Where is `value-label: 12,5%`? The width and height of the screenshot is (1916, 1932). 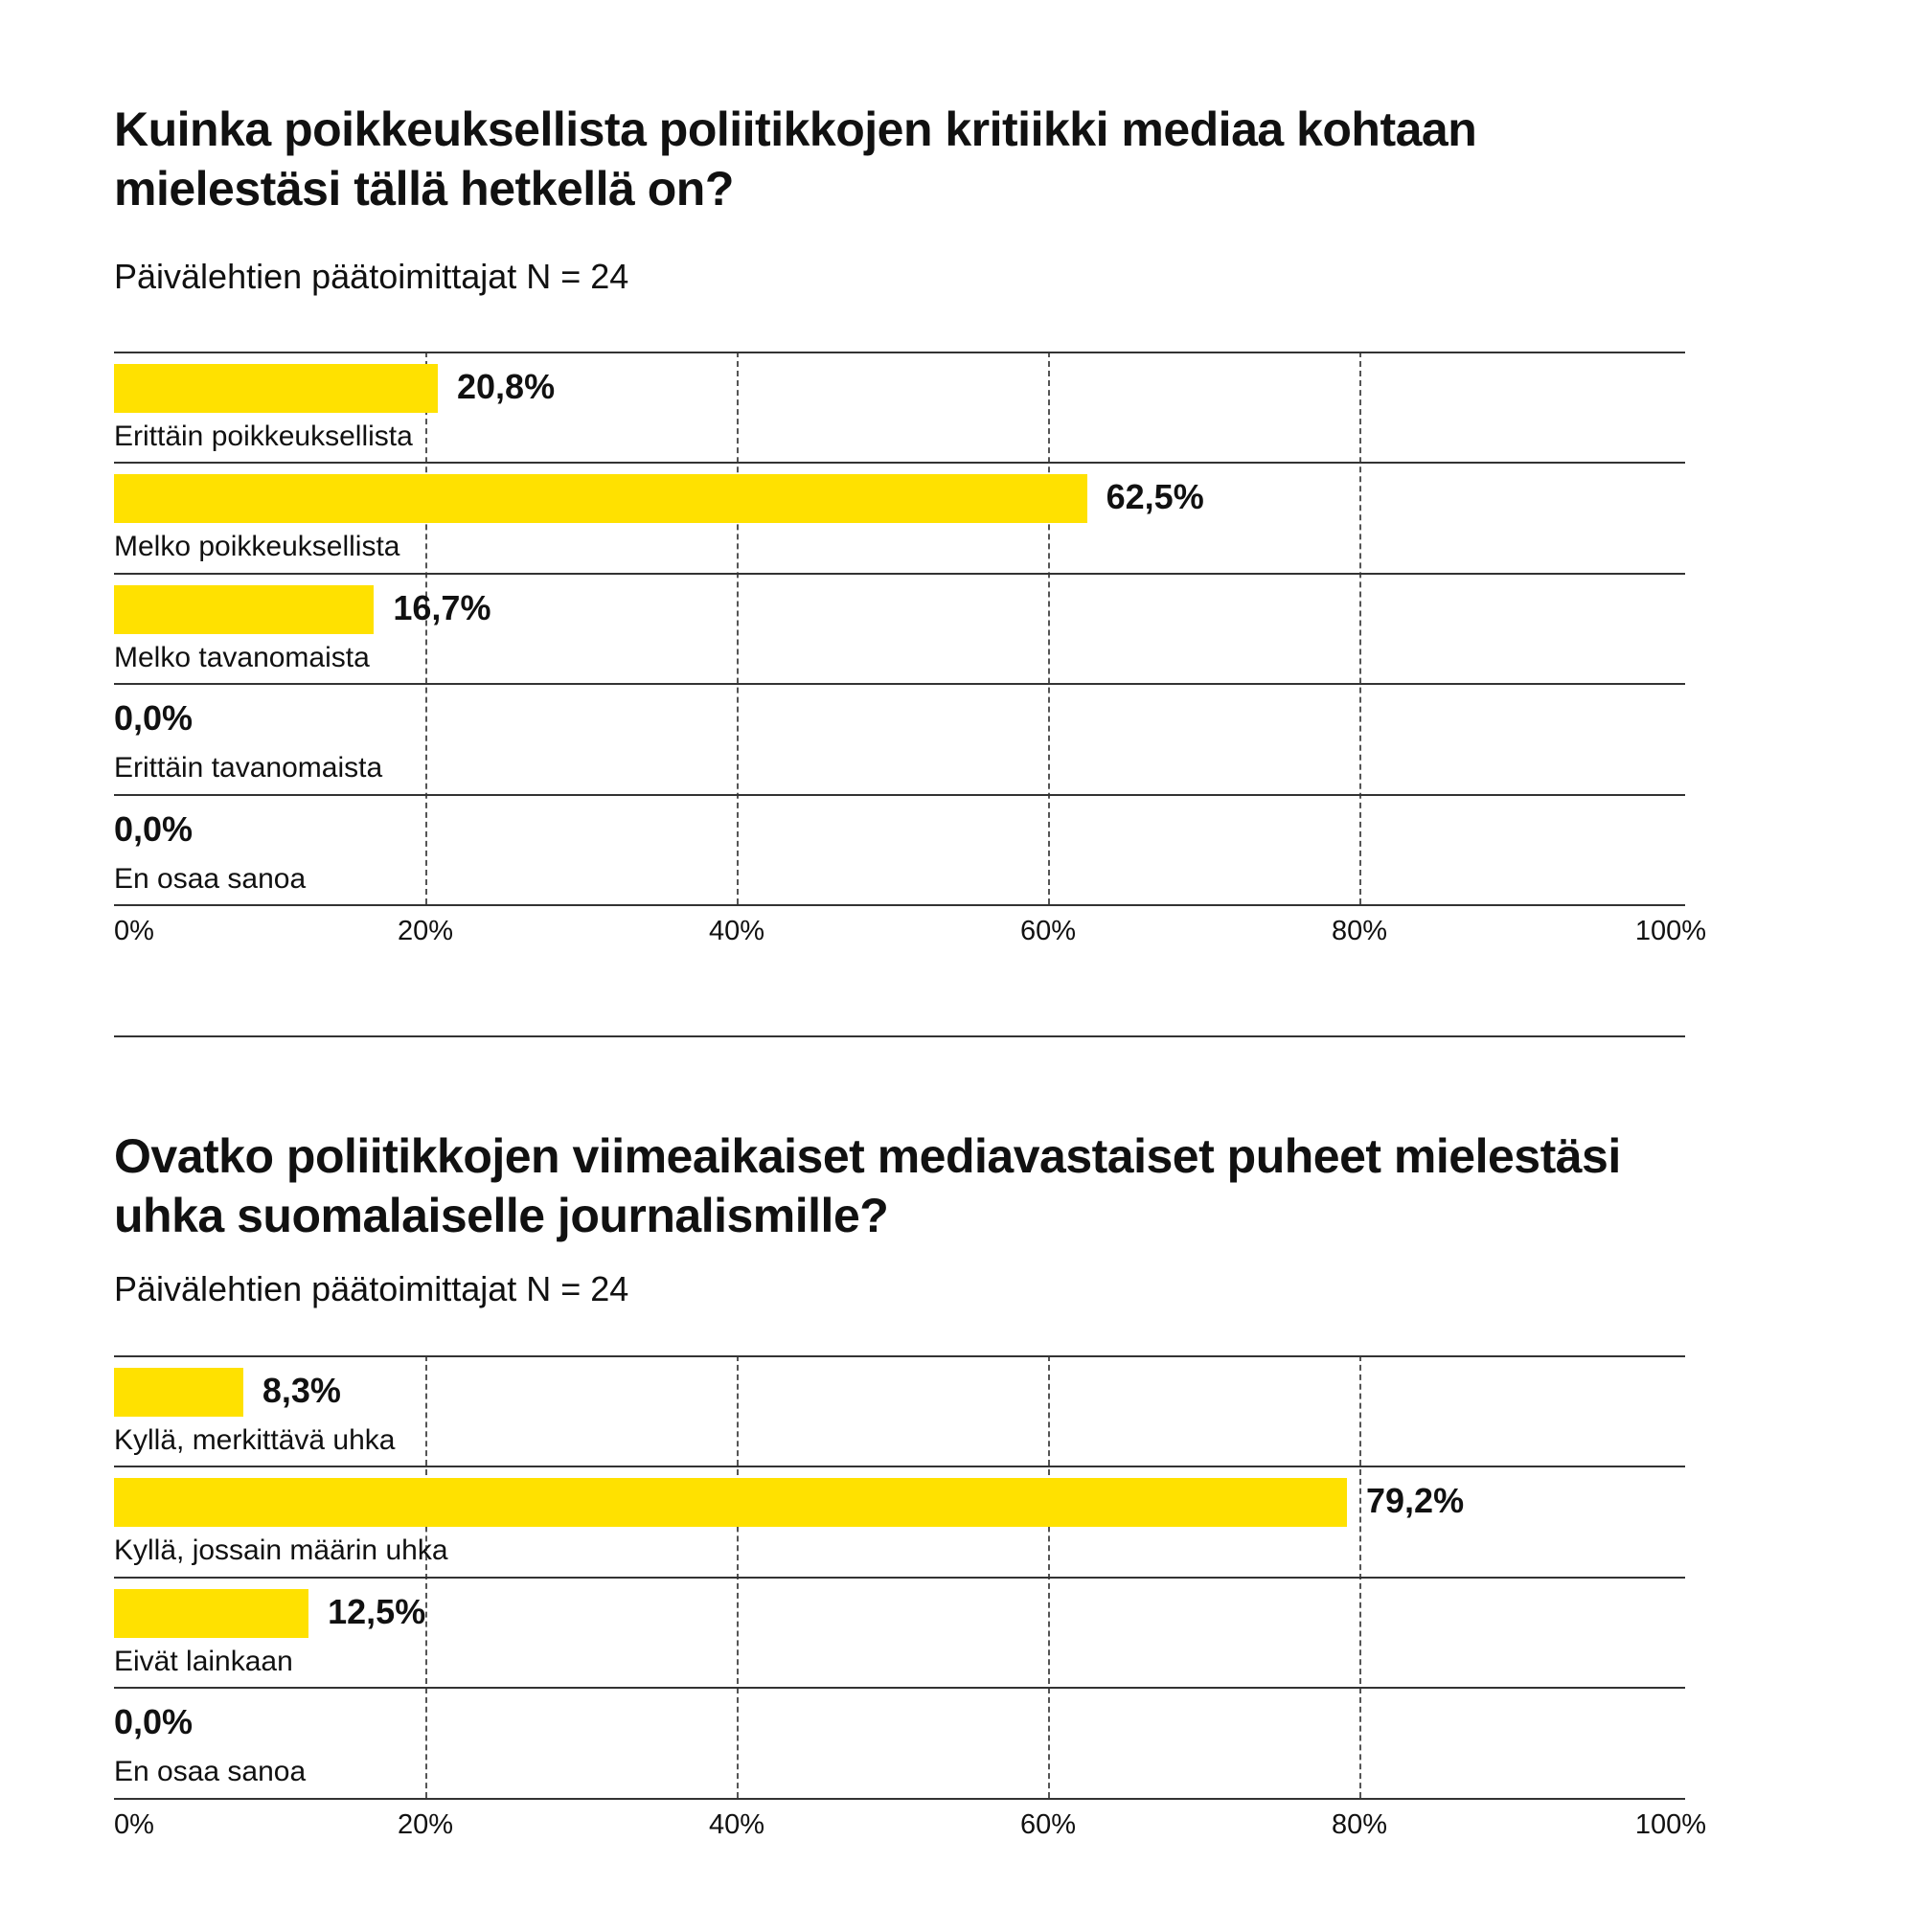
value-label: 12,5% is located at coordinates (377, 1611).